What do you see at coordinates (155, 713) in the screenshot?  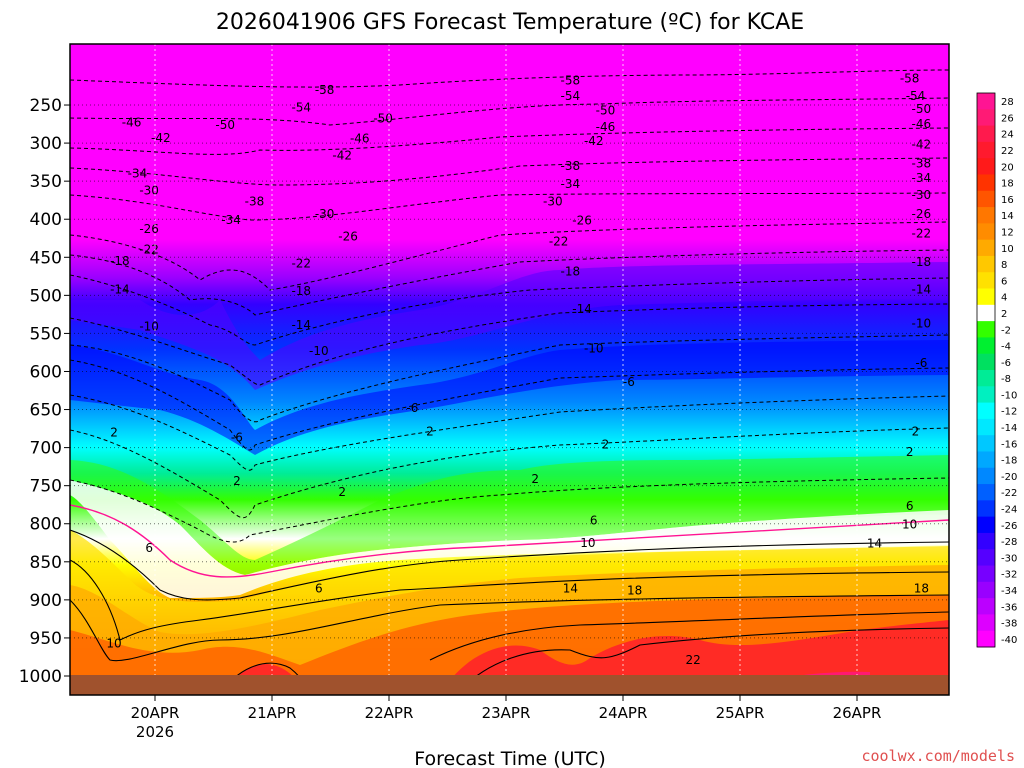 I see `x-tick-label: 20APR` at bounding box center [155, 713].